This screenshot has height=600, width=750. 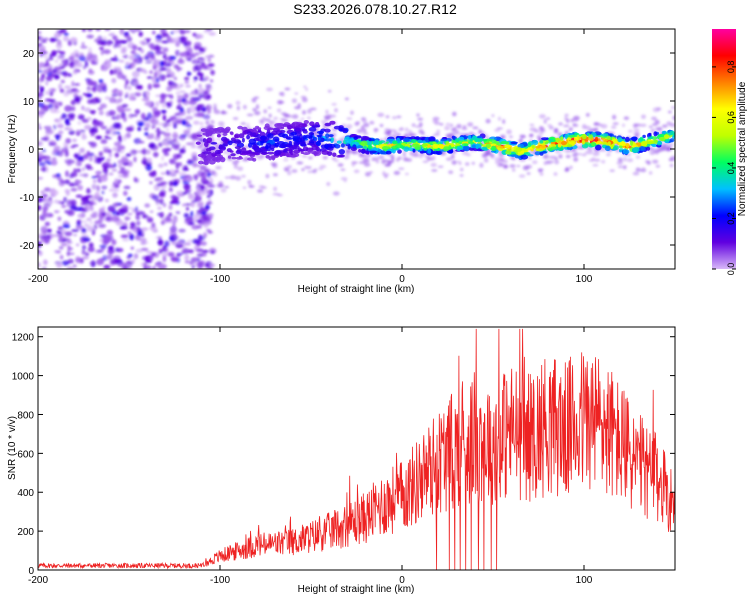 I want to click on snr-xtick-label: 100, so click(x=584, y=580).